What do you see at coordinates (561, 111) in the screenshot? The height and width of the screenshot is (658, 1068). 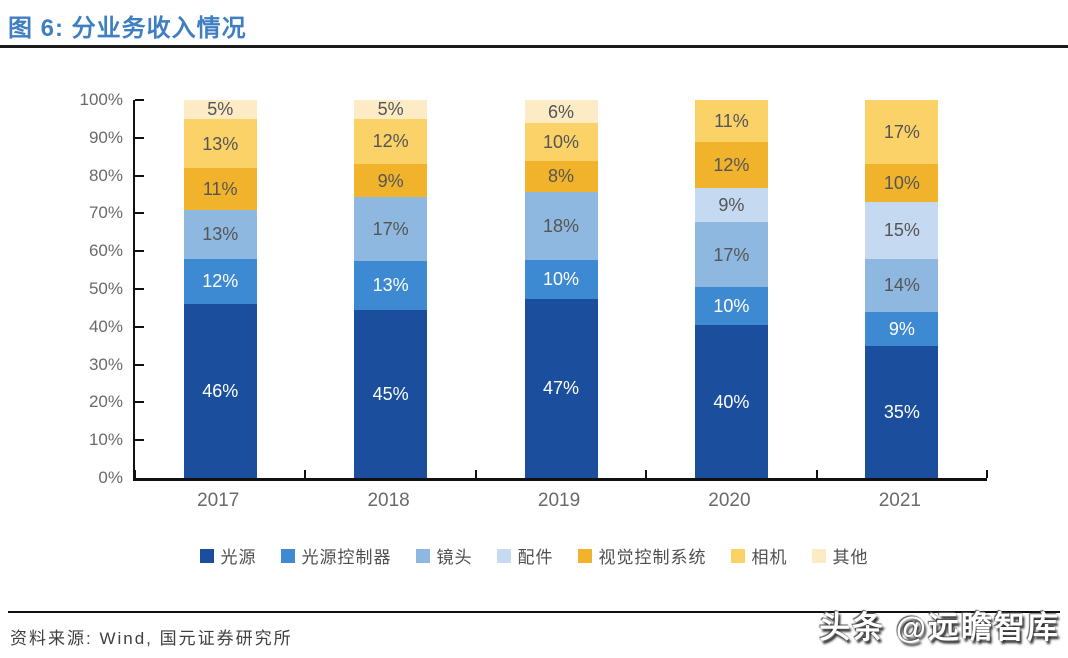 I see `segment-value-label: 6%` at bounding box center [561, 111].